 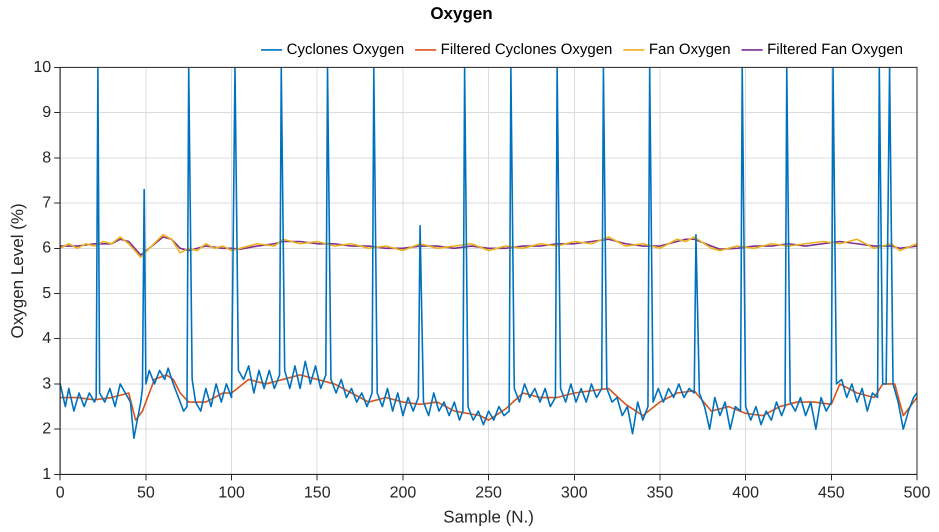 I want to click on chart-title: Oxygen, so click(x=461, y=13).